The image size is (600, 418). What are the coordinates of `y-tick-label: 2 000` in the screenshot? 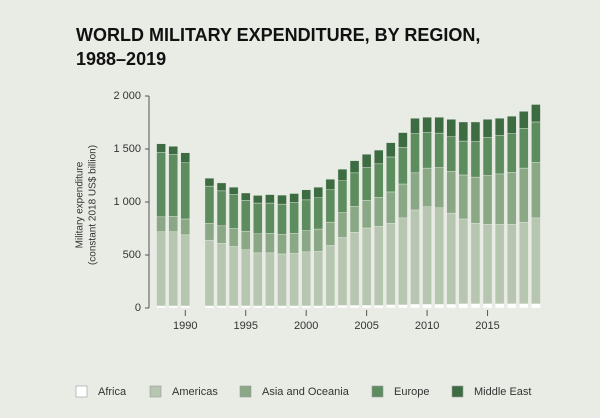 It's located at (127, 96).